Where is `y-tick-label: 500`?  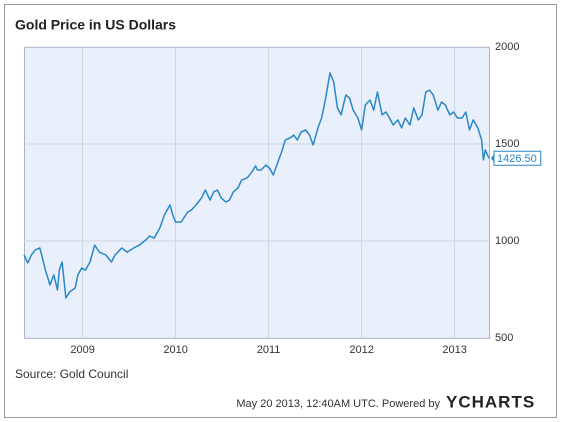 y-tick-label: 500 is located at coordinates (504, 338).